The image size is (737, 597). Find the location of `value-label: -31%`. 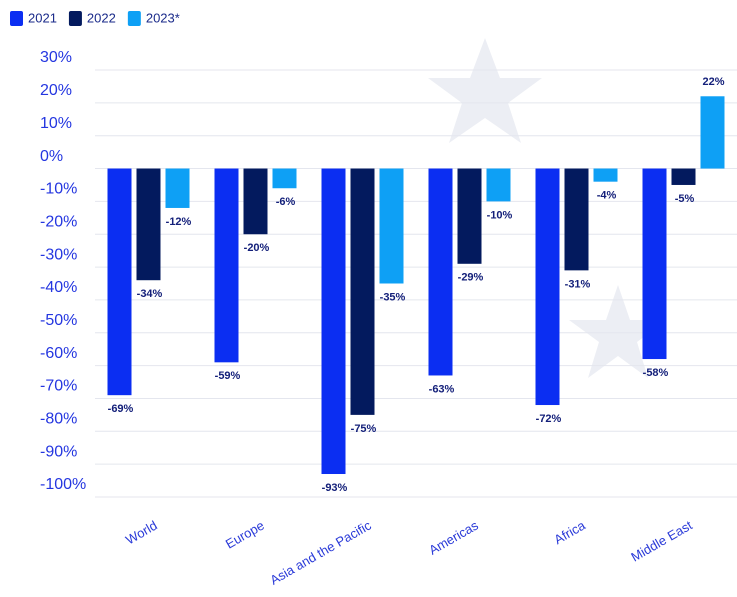

value-label: -31% is located at coordinates (578, 284).